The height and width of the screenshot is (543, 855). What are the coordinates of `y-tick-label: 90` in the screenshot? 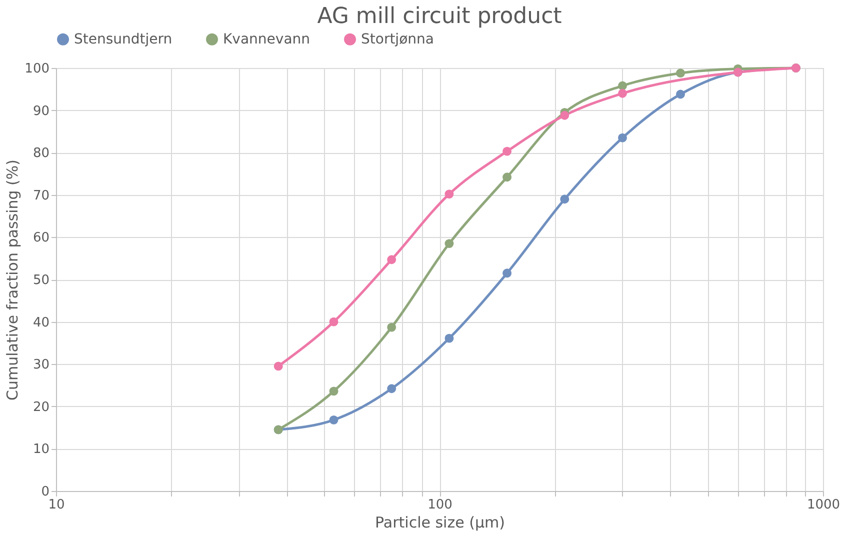 It's located at (41, 111).